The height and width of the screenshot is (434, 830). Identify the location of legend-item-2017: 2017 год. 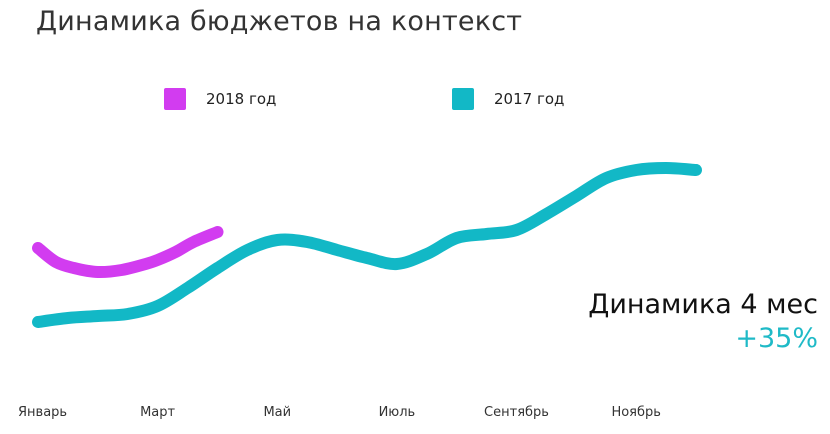
(508, 99).